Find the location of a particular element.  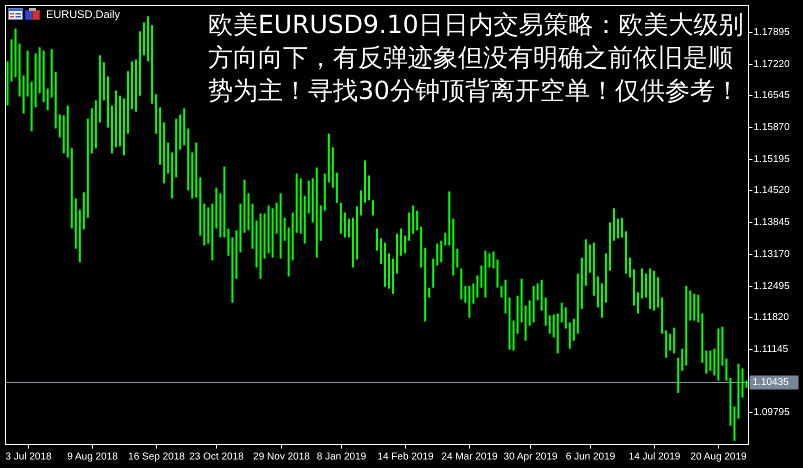

y-tick-label: 1.17220 is located at coordinates (772, 64).